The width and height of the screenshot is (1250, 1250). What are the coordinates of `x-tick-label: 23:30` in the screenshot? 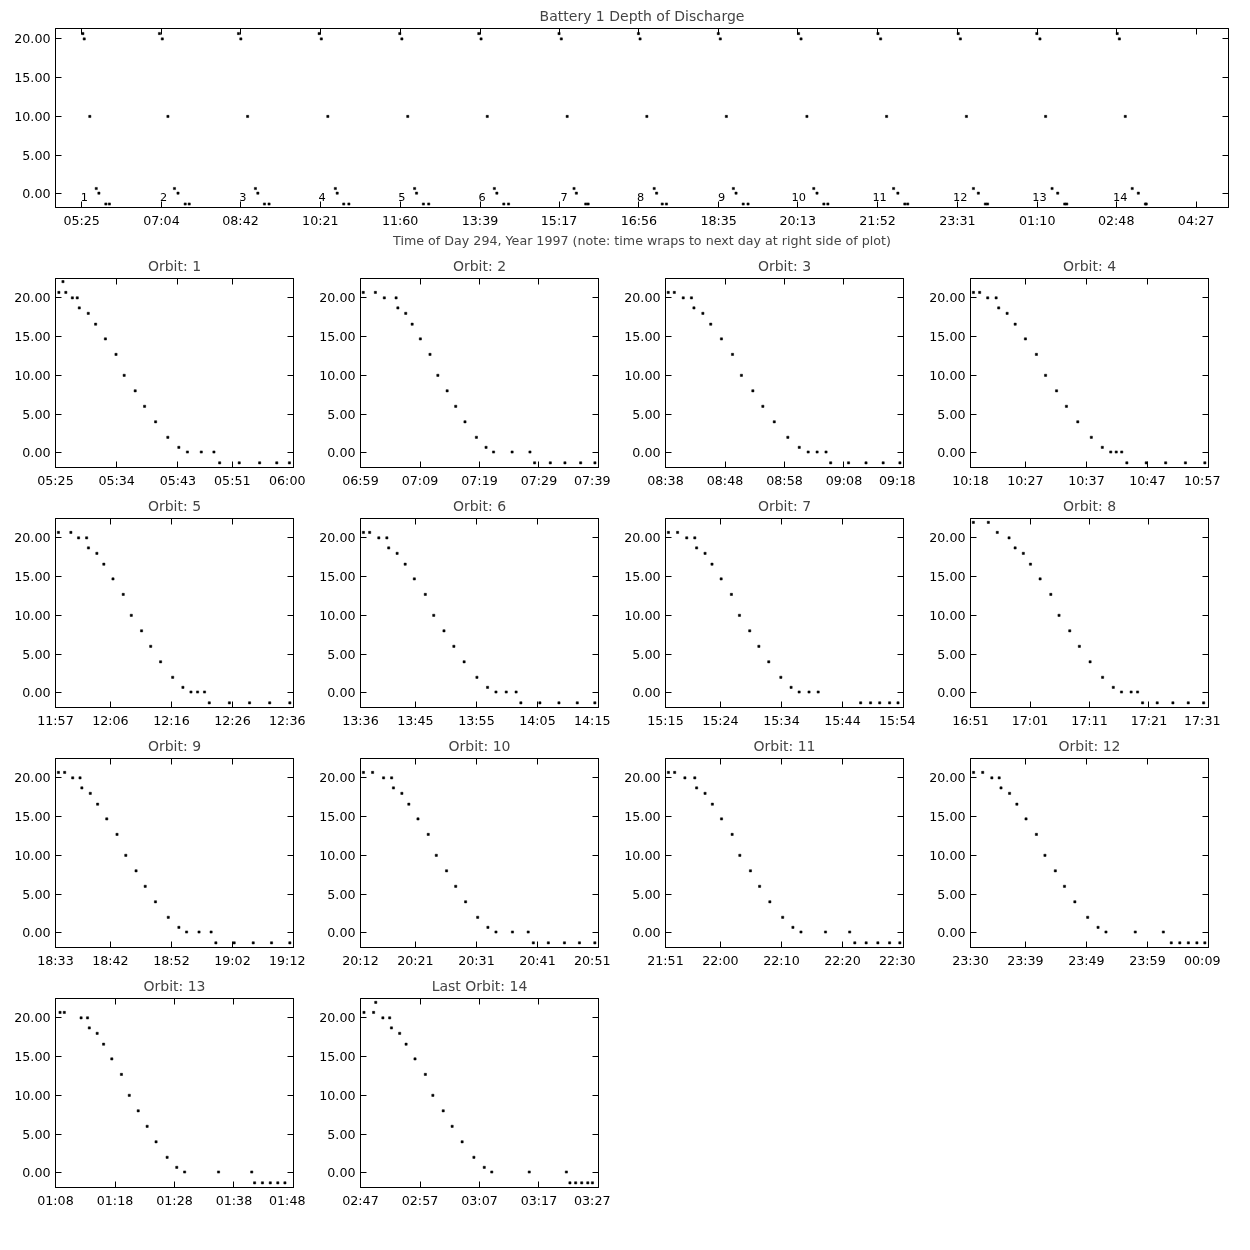 It's located at (970, 960).